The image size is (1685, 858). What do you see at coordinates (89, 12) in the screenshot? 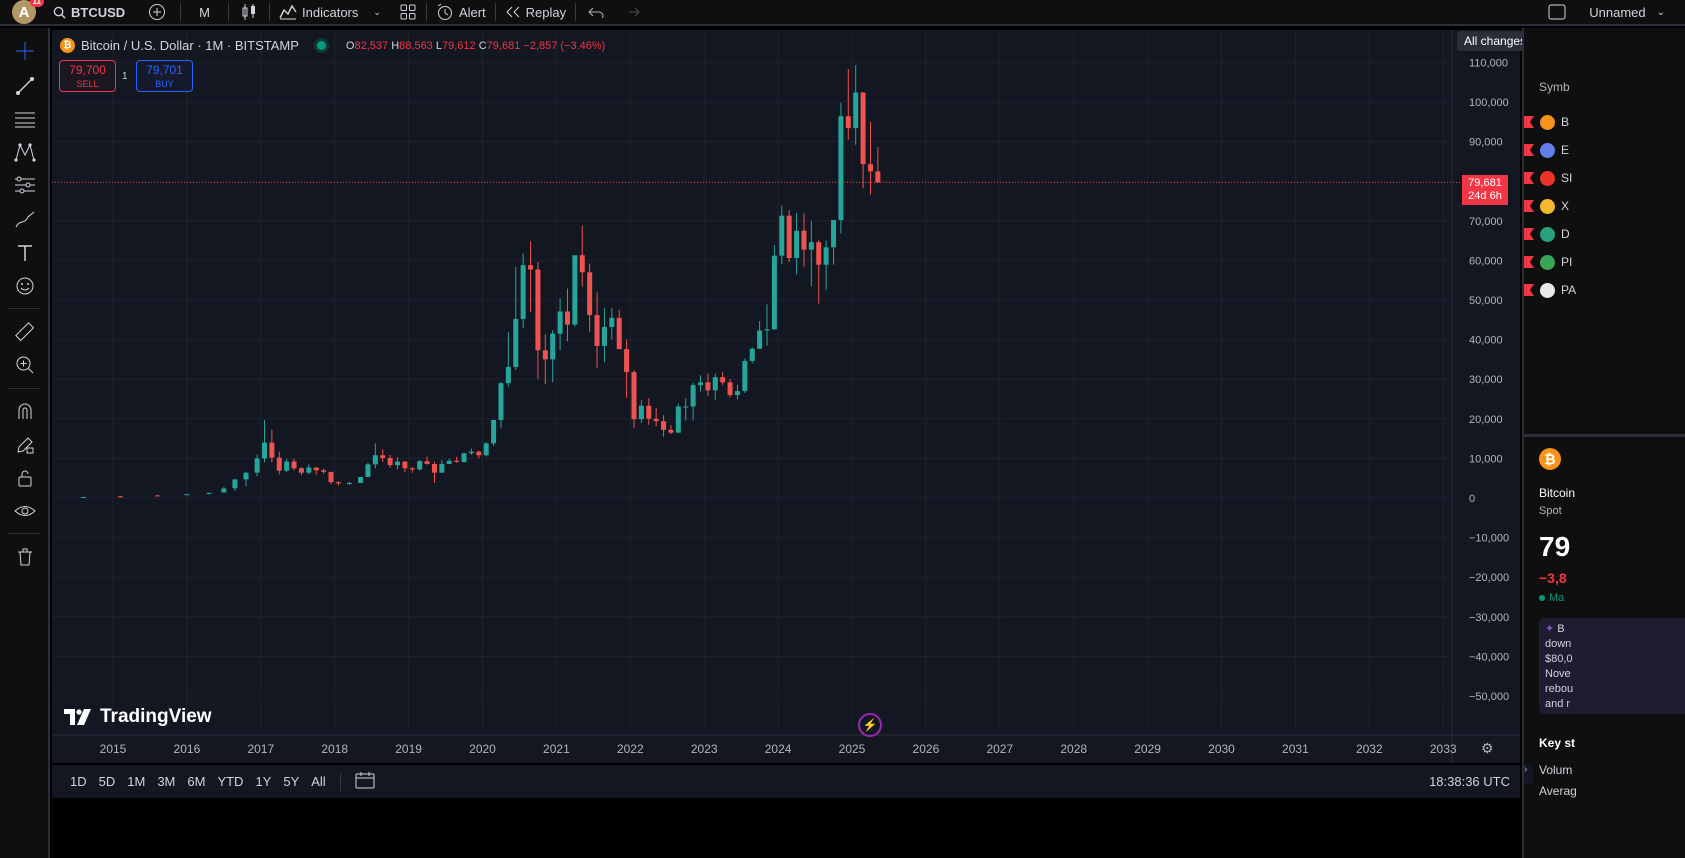
I see `symbol-search-button: BTCUSD` at bounding box center [89, 12].